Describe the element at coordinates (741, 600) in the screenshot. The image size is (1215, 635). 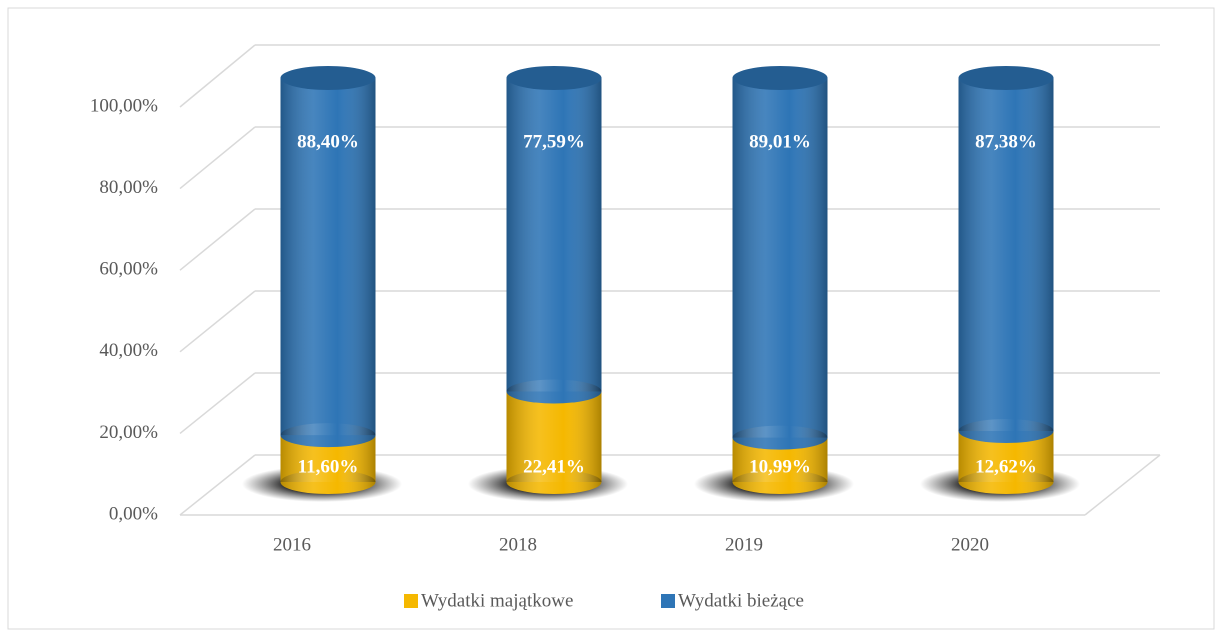
I see `legend-label: Wydatki bieżące` at that location.